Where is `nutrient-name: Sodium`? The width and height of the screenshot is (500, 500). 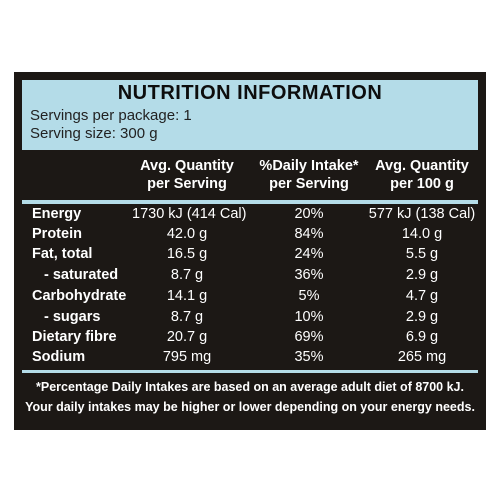 nutrient-name: Sodium is located at coordinates (59, 357).